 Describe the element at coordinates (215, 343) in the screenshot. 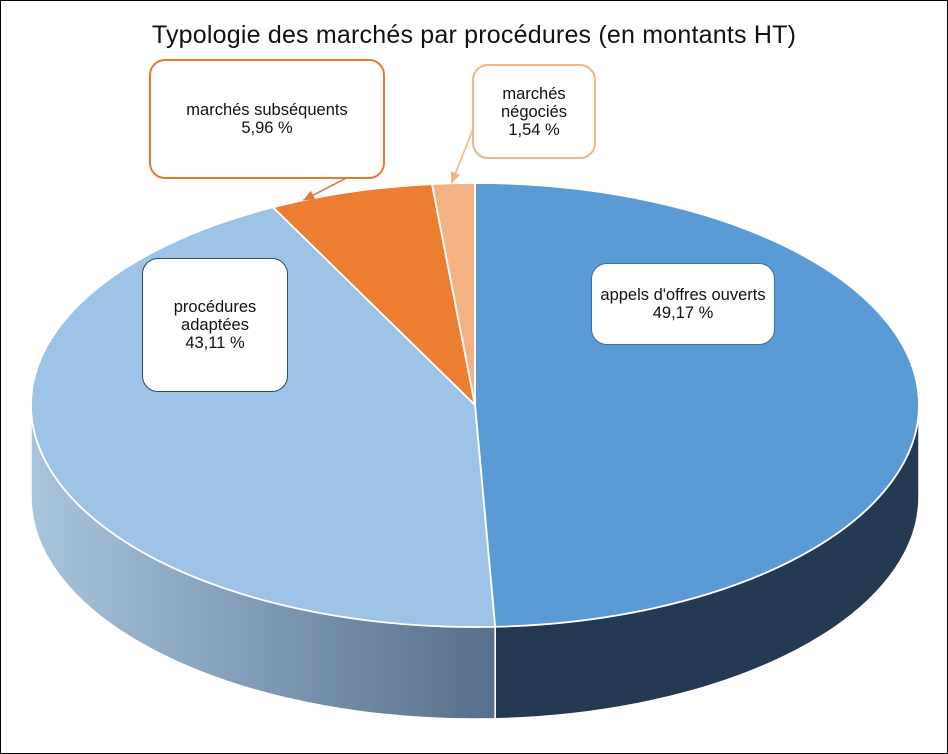

I see `slice-value-text: 43,11 %` at that location.